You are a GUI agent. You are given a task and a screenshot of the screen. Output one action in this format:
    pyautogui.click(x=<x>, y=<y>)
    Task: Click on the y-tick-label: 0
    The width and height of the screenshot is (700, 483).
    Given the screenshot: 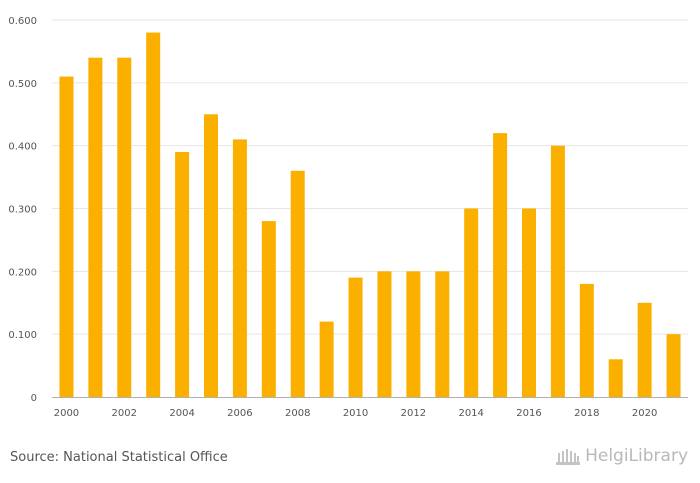 What is the action you would take?
    pyautogui.click(x=34, y=398)
    